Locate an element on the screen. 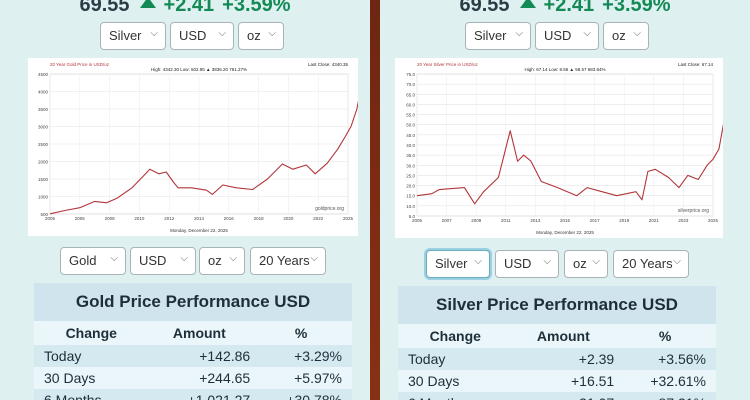  x-tick-label: 2015 is located at coordinates (565, 220).